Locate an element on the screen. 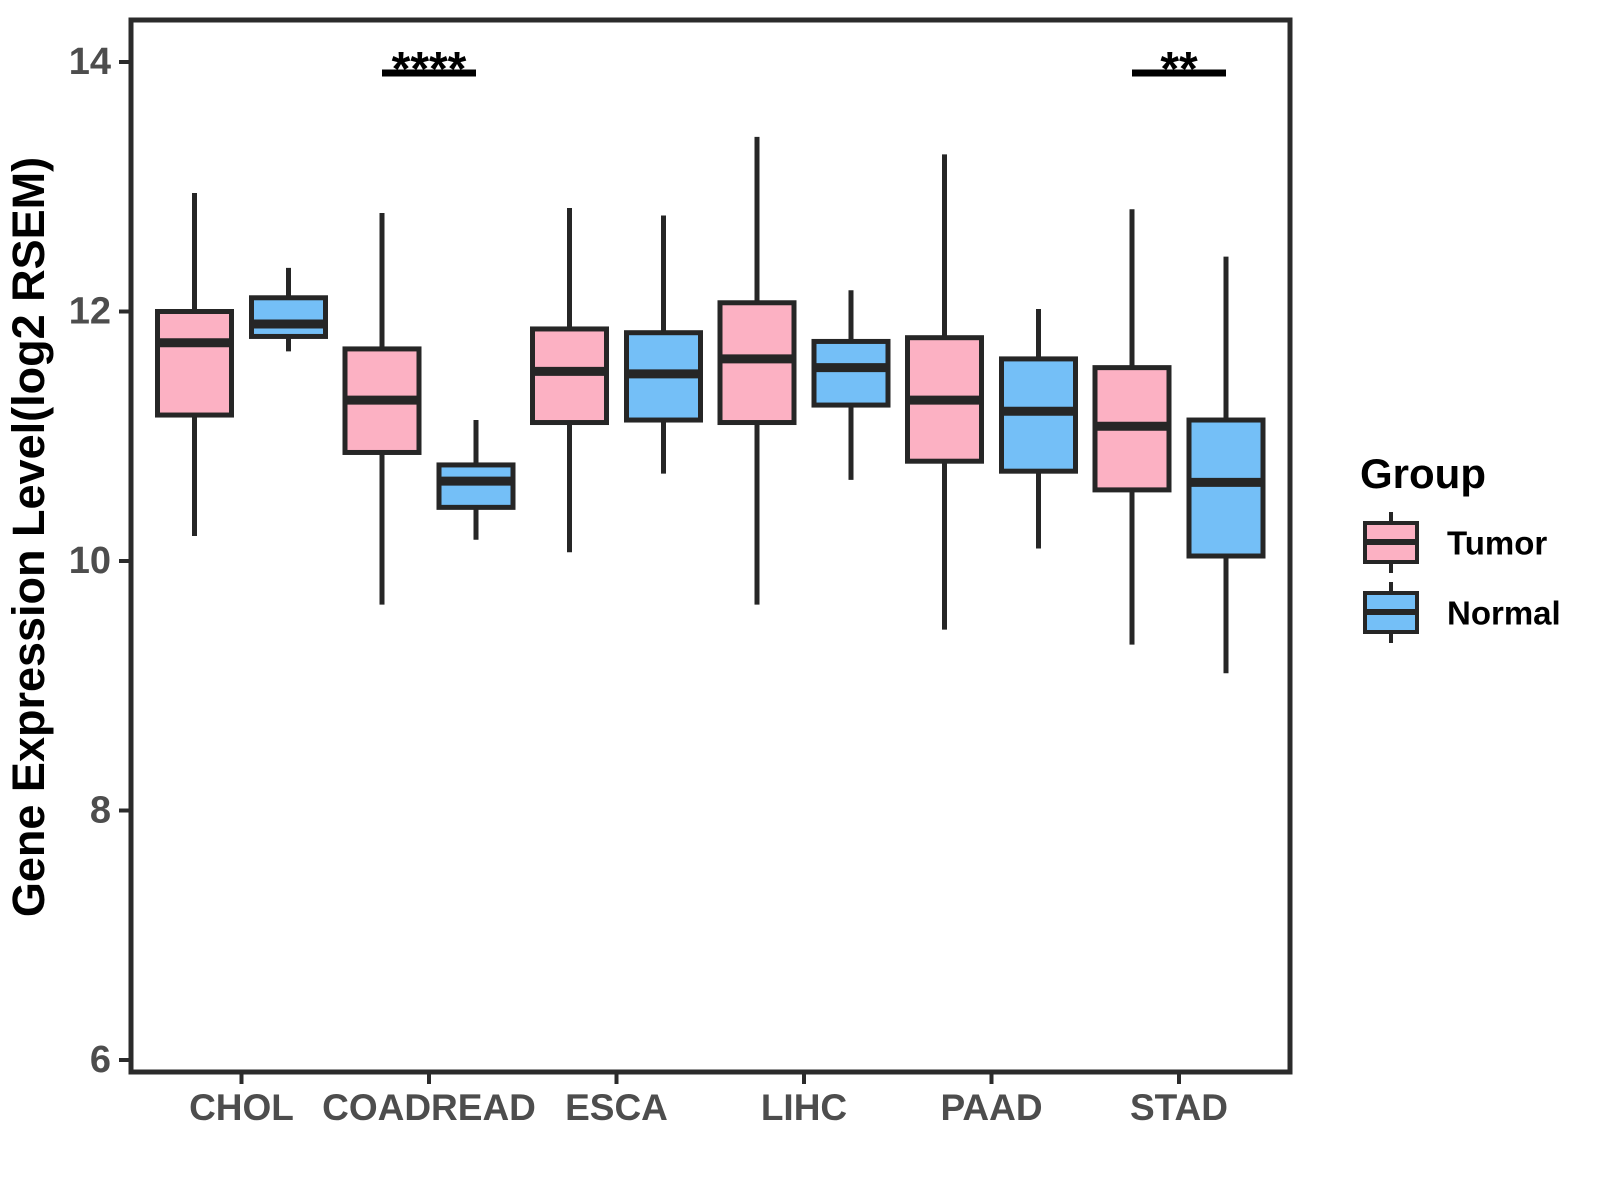  legend-label-tumor: Tumor is located at coordinates (1497, 543).